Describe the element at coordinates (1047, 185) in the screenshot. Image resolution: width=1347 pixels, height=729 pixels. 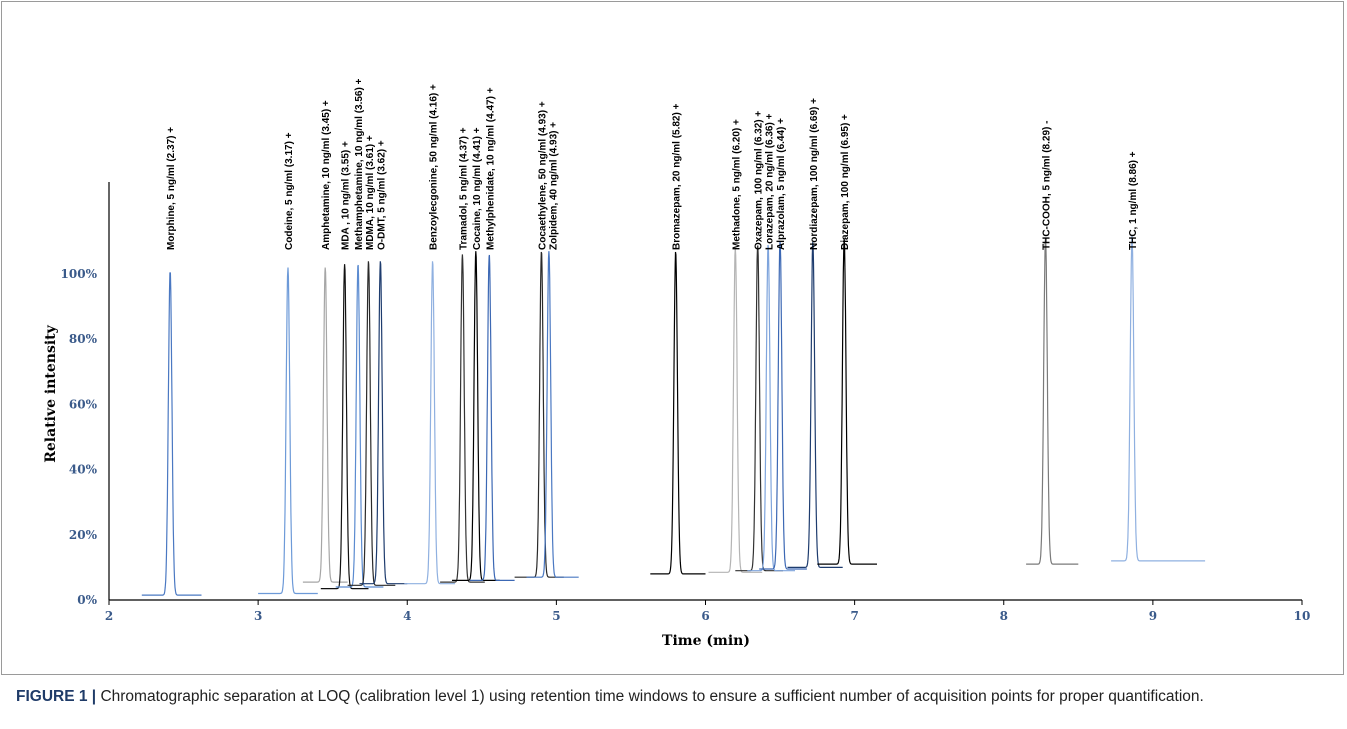
I see `peak-label: THC-COOH, 5 ng/ml (8.29) -` at that location.